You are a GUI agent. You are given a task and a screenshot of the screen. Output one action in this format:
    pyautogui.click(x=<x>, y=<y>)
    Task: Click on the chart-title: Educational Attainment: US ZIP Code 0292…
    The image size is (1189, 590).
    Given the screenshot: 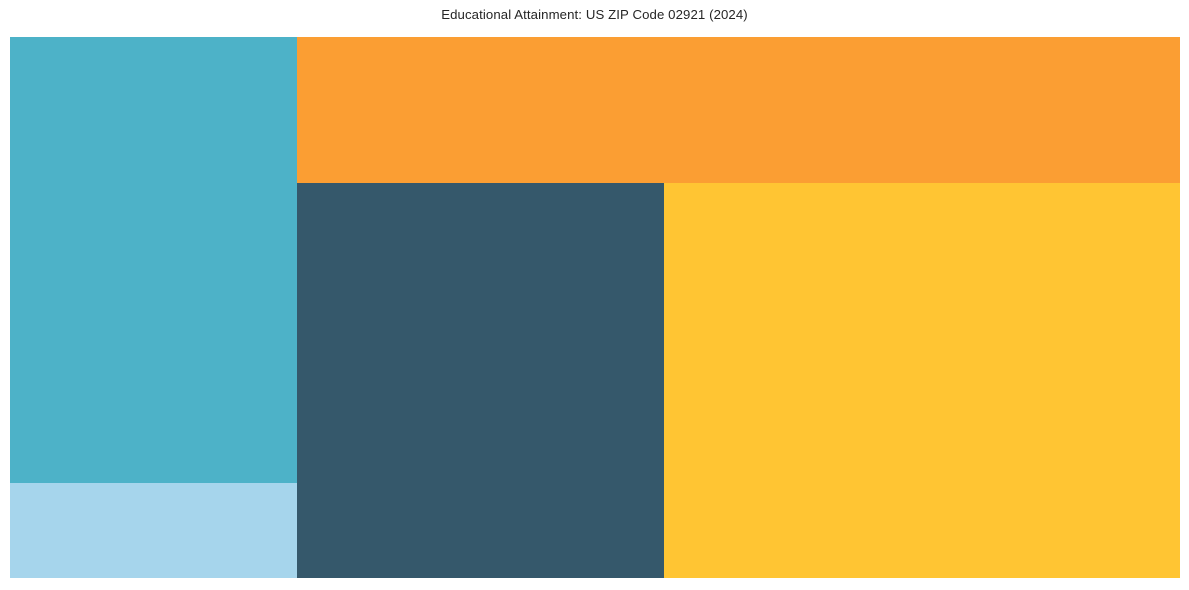 What is the action you would take?
    pyautogui.click(x=594, y=14)
    